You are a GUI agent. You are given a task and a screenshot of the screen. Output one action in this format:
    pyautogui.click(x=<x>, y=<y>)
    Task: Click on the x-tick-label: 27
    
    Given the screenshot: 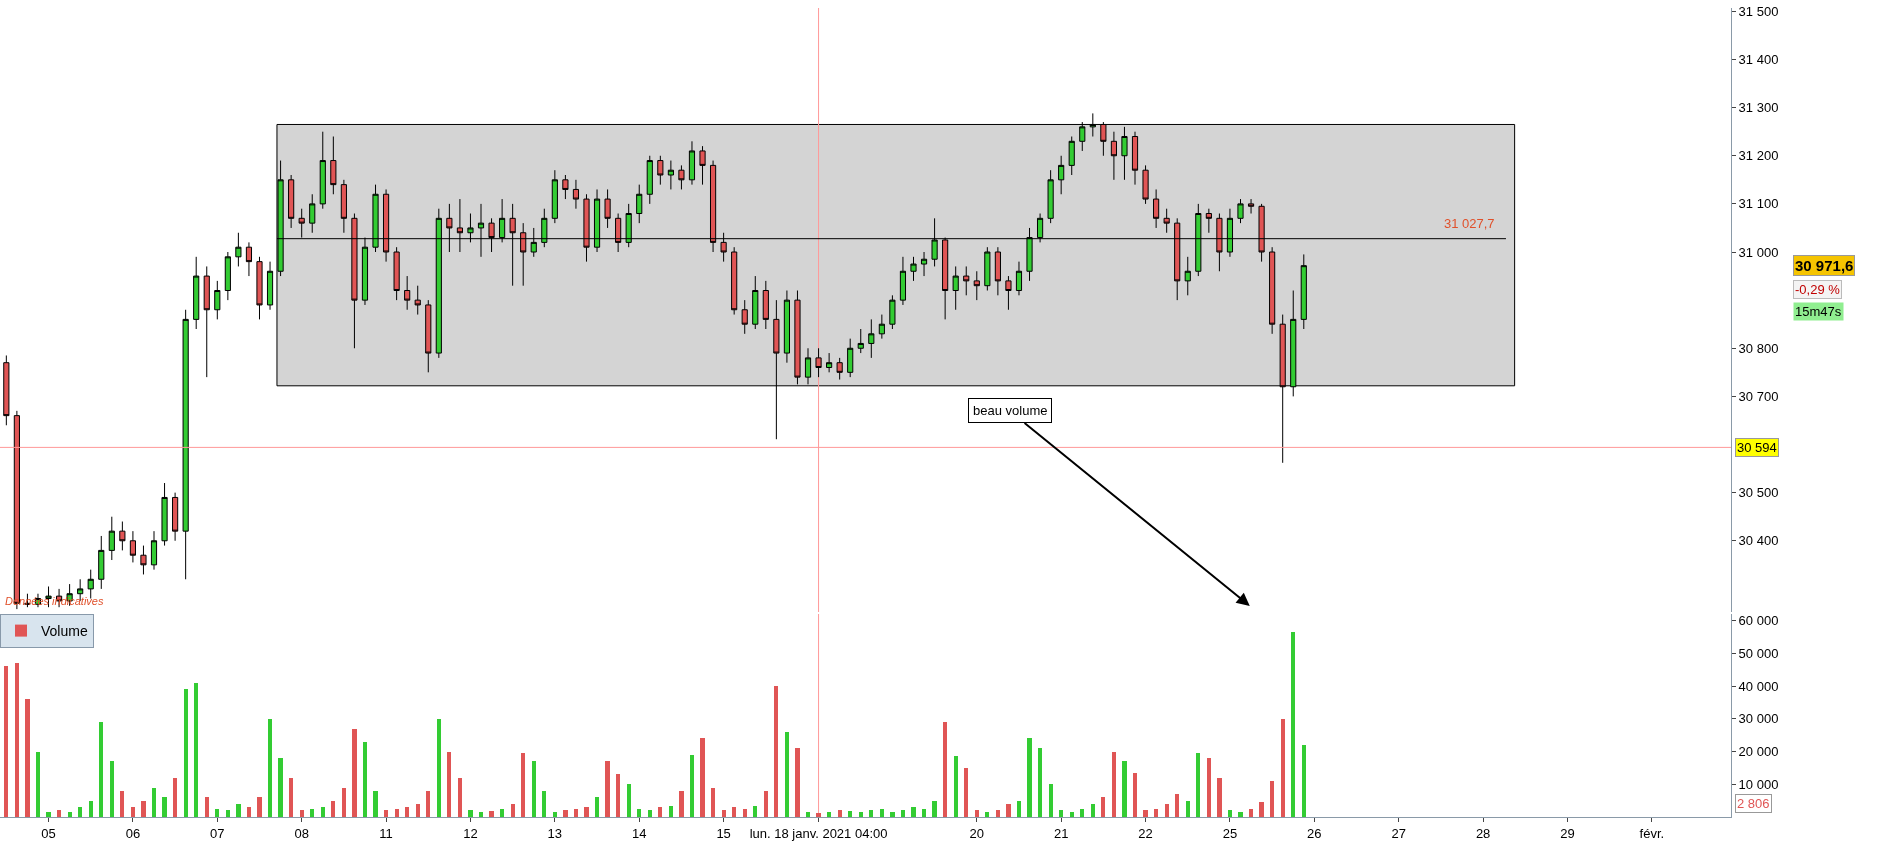 What is the action you would take?
    pyautogui.click(x=1398, y=833)
    